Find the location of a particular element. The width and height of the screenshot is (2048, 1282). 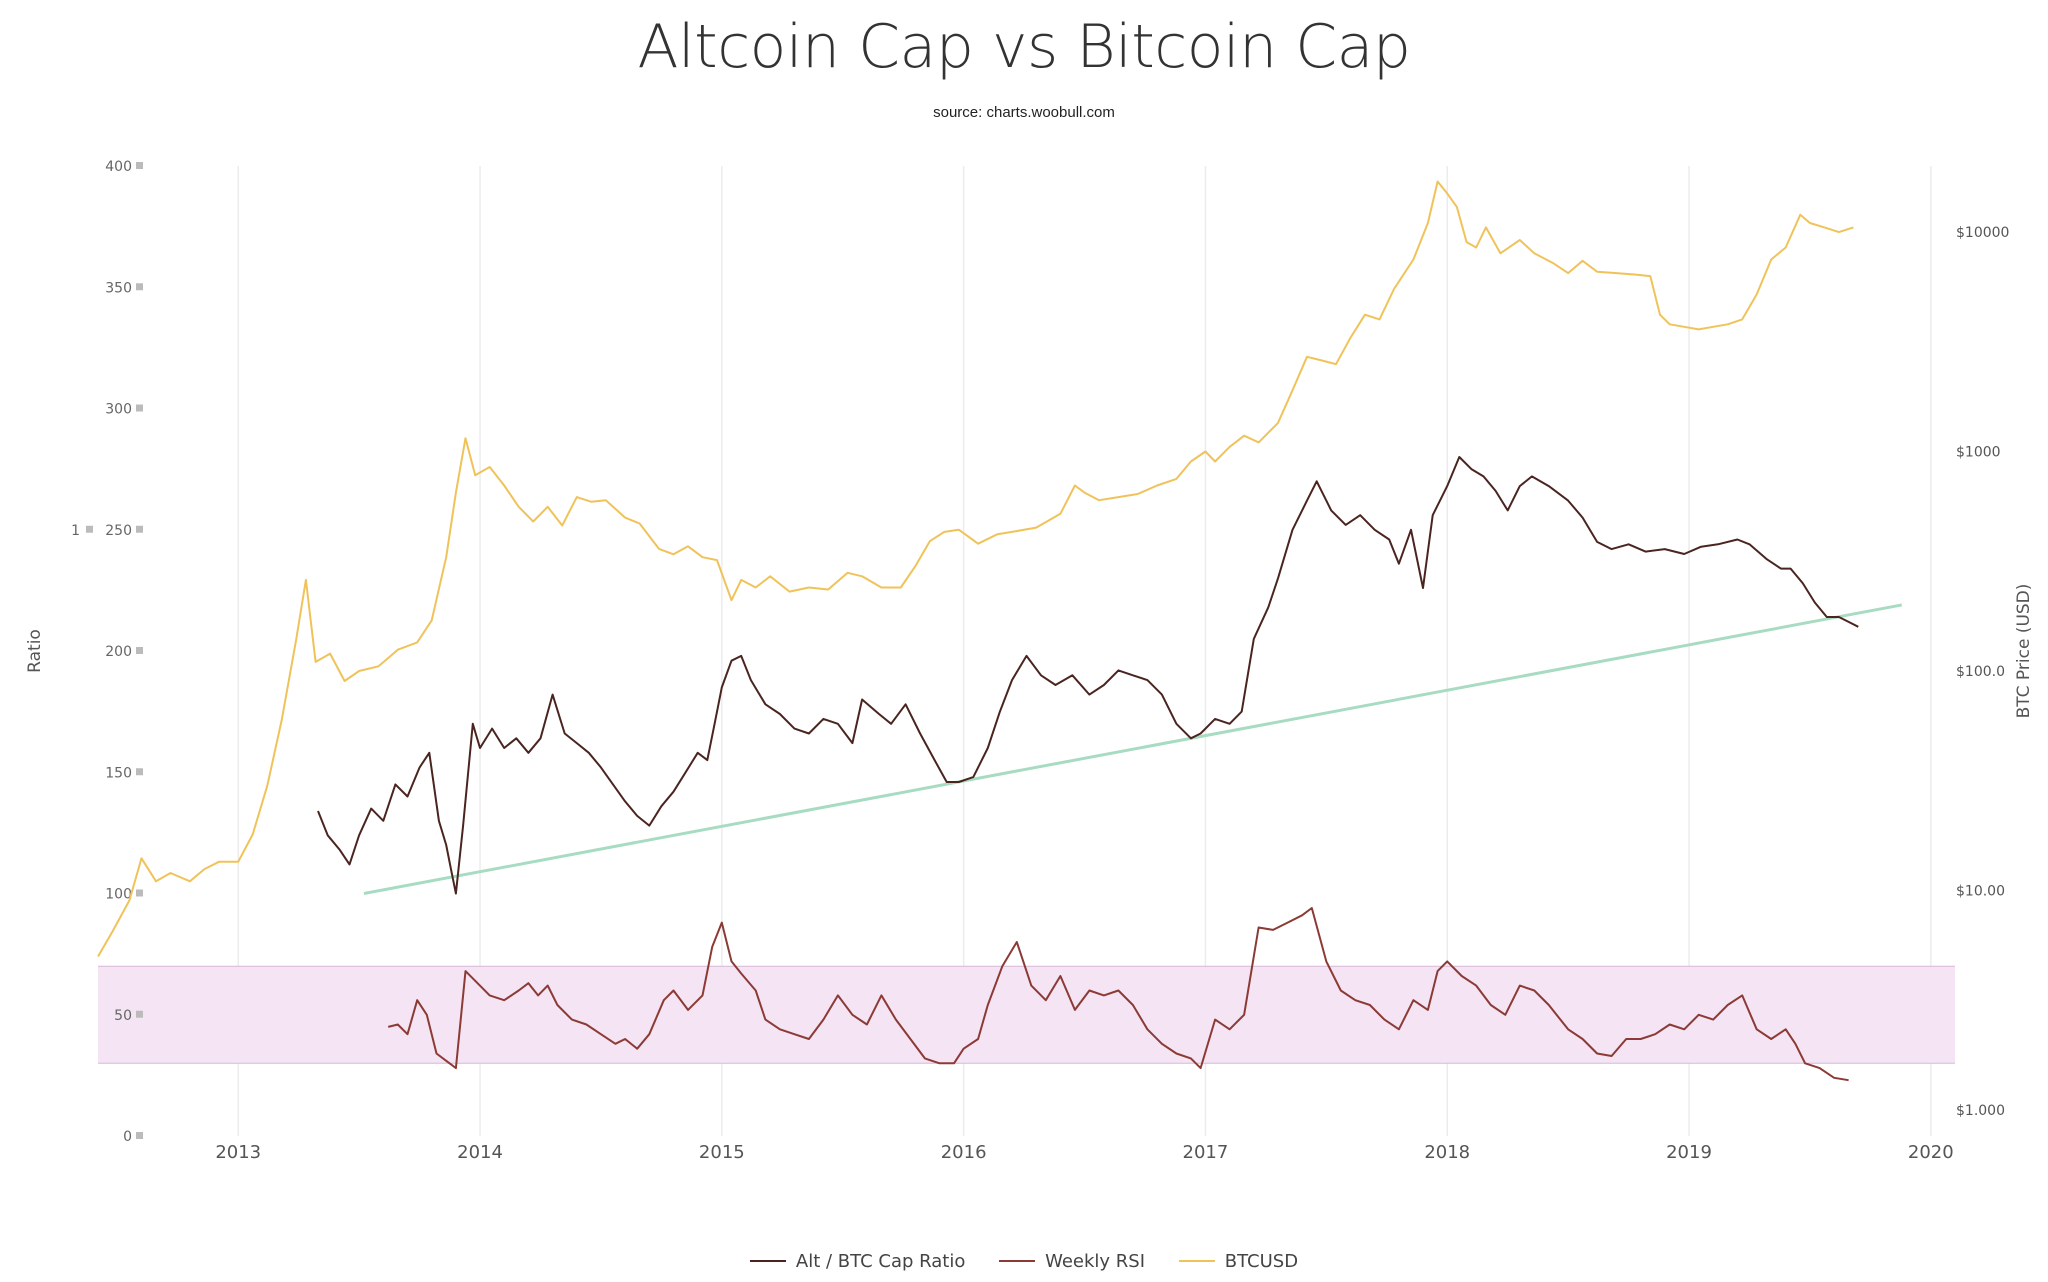

x-tick-2019: 2019 is located at coordinates (1689, 1152).